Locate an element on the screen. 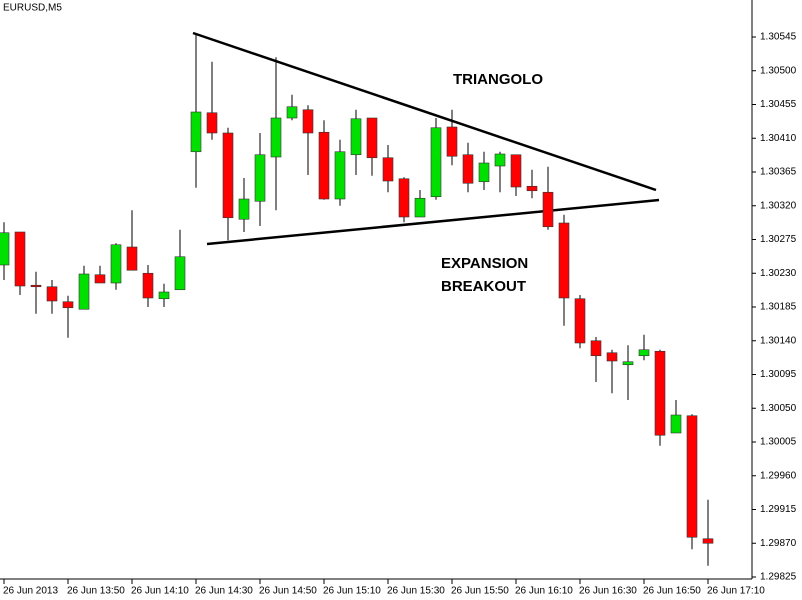 The width and height of the screenshot is (802, 600). y-tick-label: 1.30545 is located at coordinates (778, 37).